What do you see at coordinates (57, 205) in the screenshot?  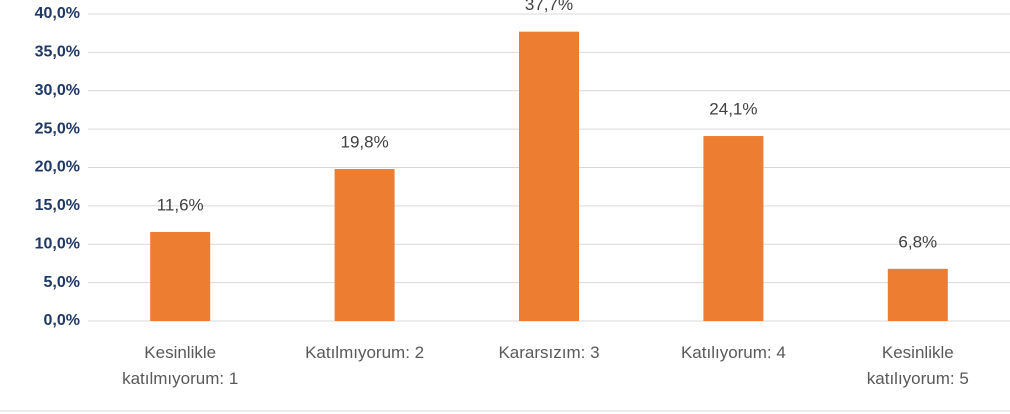 I see `y-tick-label: 15,0%` at bounding box center [57, 205].